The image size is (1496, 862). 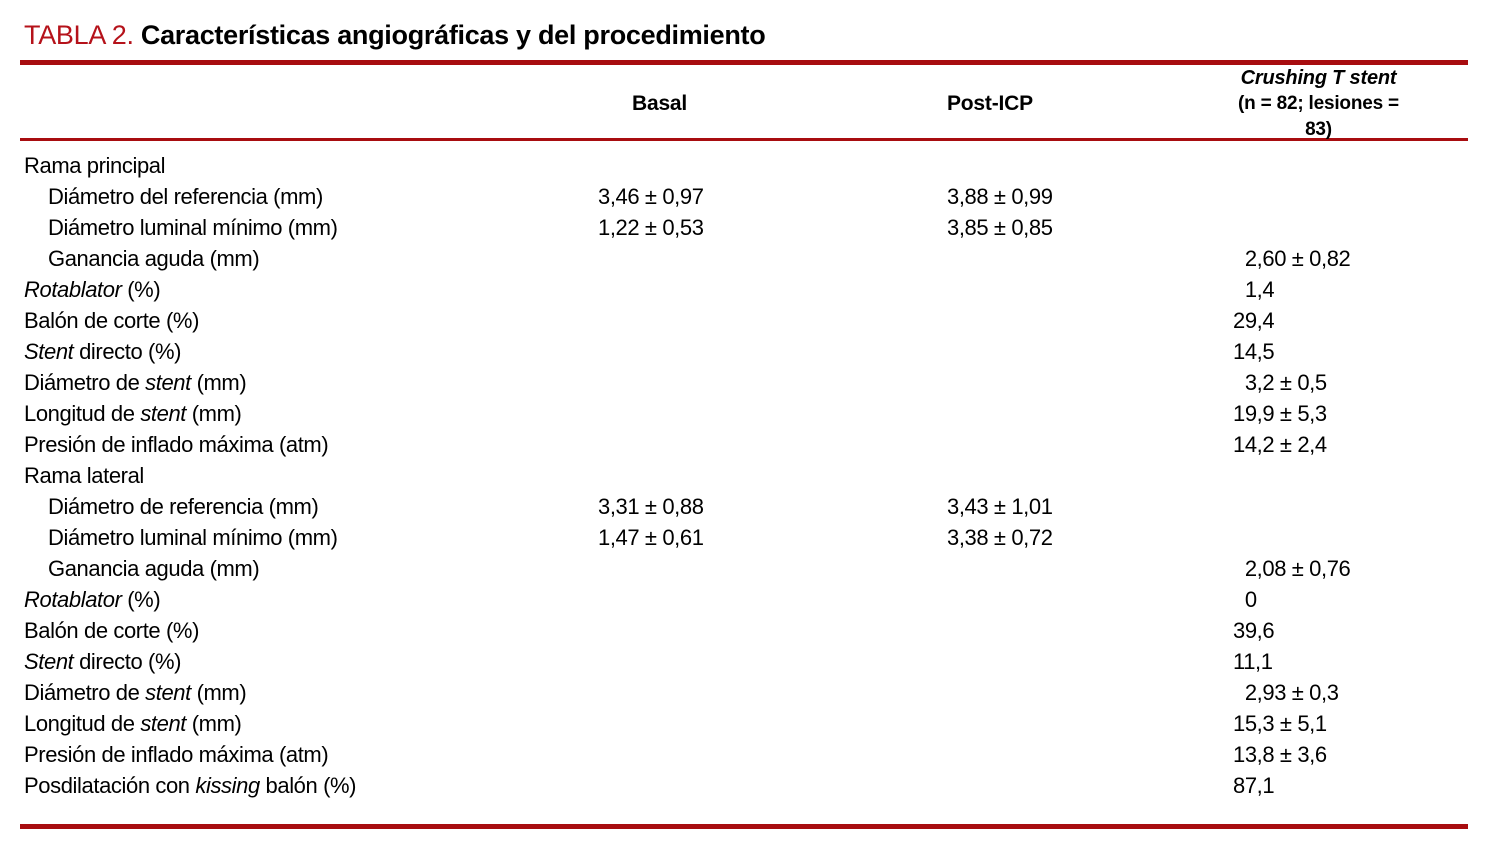 I want to click on cell-crushing-t-stent: 0, so click(x=1245, y=599).